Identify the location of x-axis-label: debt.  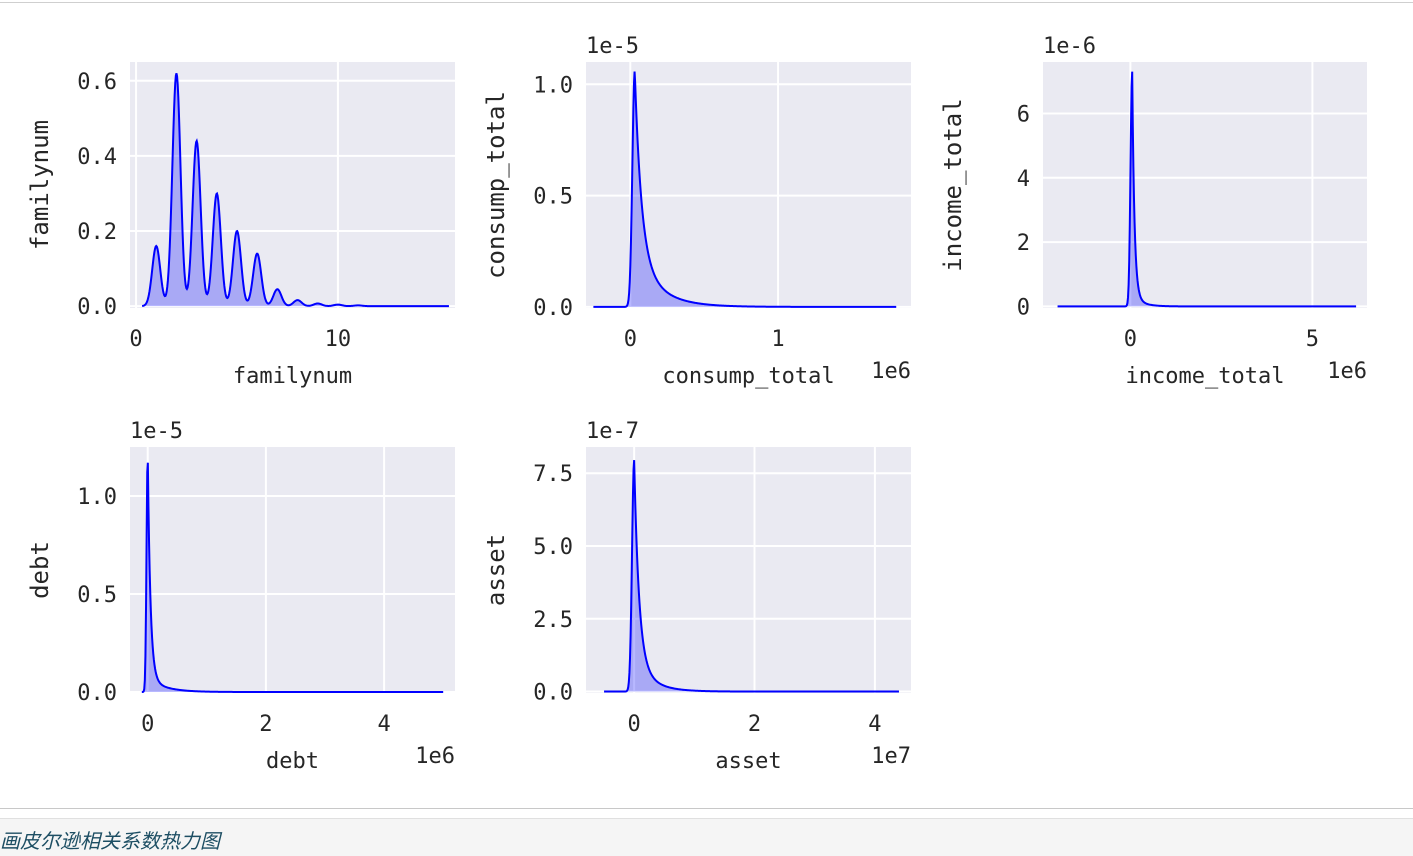
(292, 761).